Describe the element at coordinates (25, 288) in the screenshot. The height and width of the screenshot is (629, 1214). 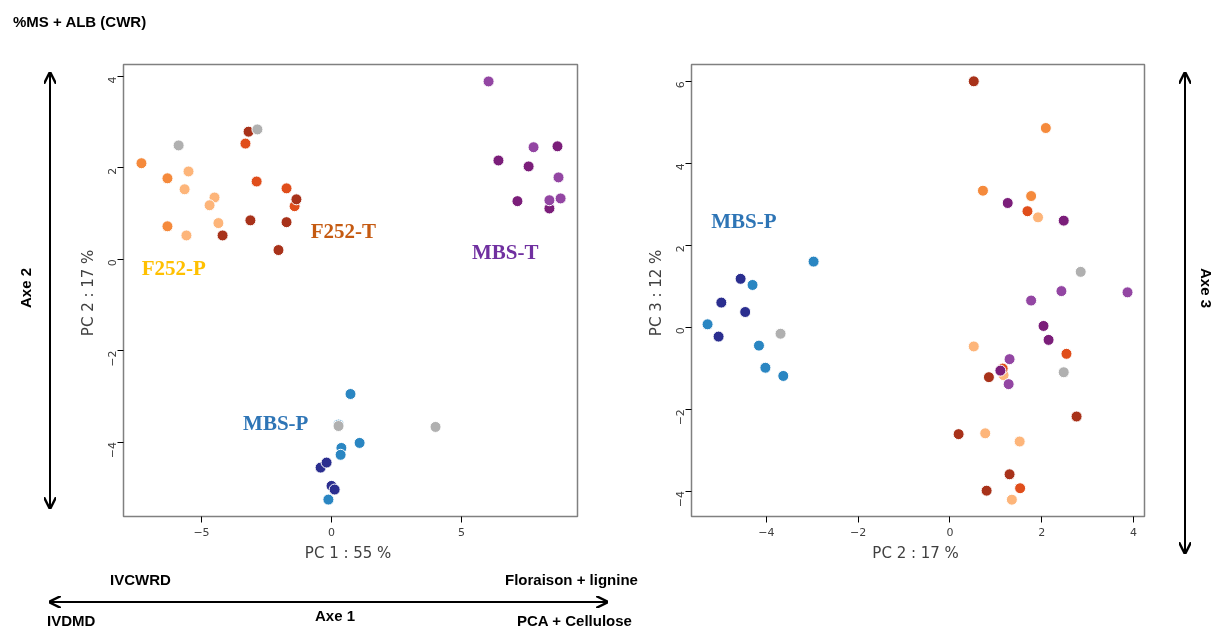
I see `text: Axe 2` at that location.